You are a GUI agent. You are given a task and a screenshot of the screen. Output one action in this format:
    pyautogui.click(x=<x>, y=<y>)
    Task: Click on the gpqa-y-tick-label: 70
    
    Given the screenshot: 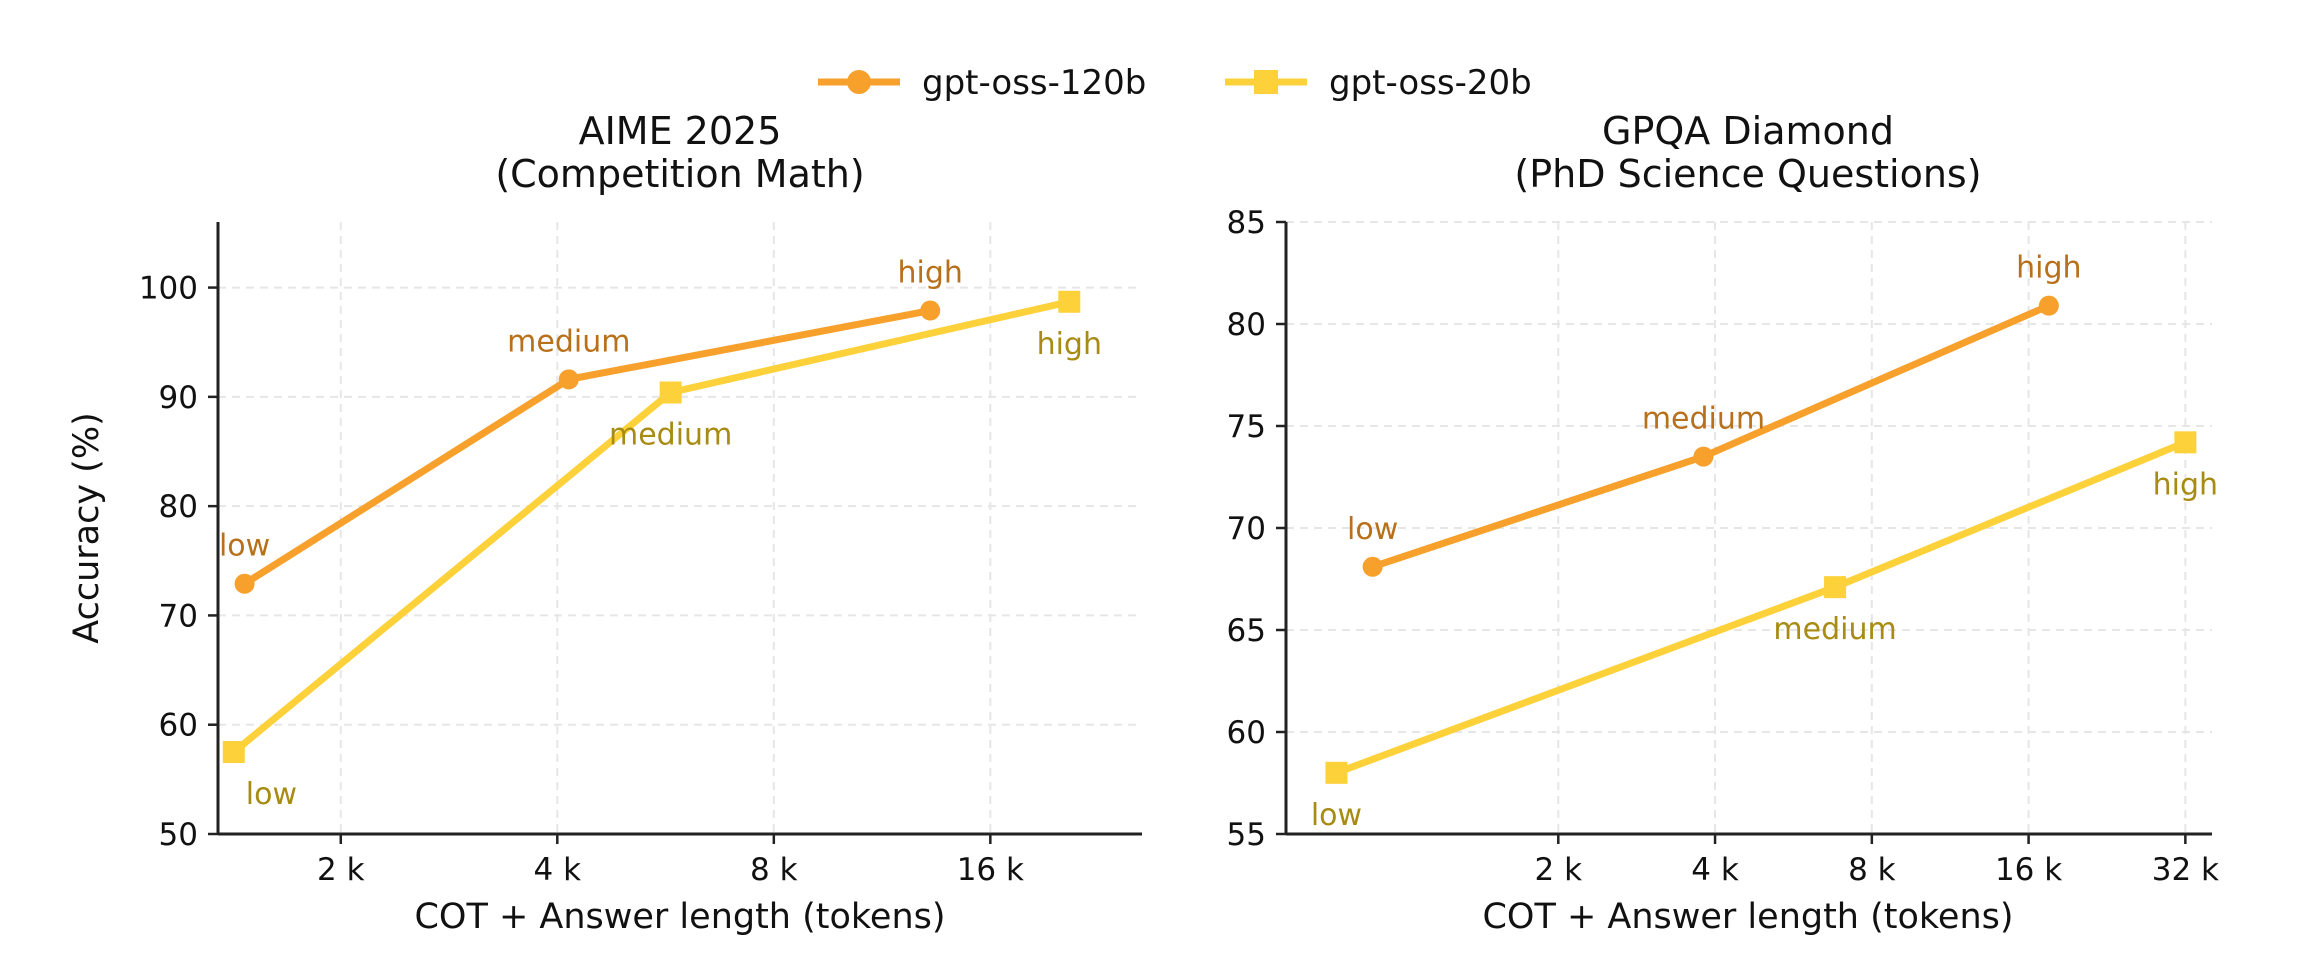 What is the action you would take?
    pyautogui.click(x=1246, y=529)
    